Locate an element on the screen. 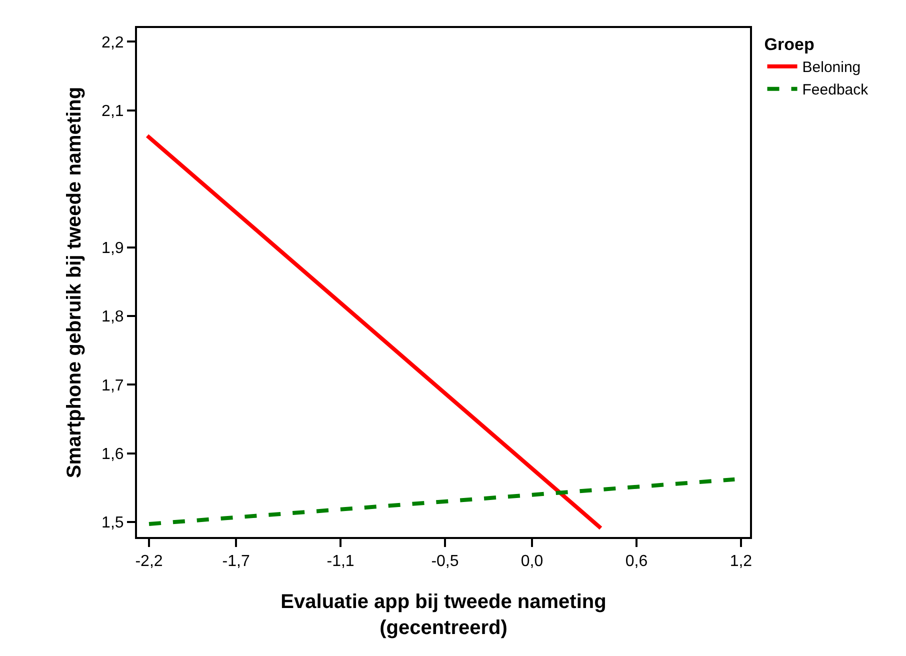 The image size is (906, 656). y-tick-label: 1,9 is located at coordinates (113, 249).